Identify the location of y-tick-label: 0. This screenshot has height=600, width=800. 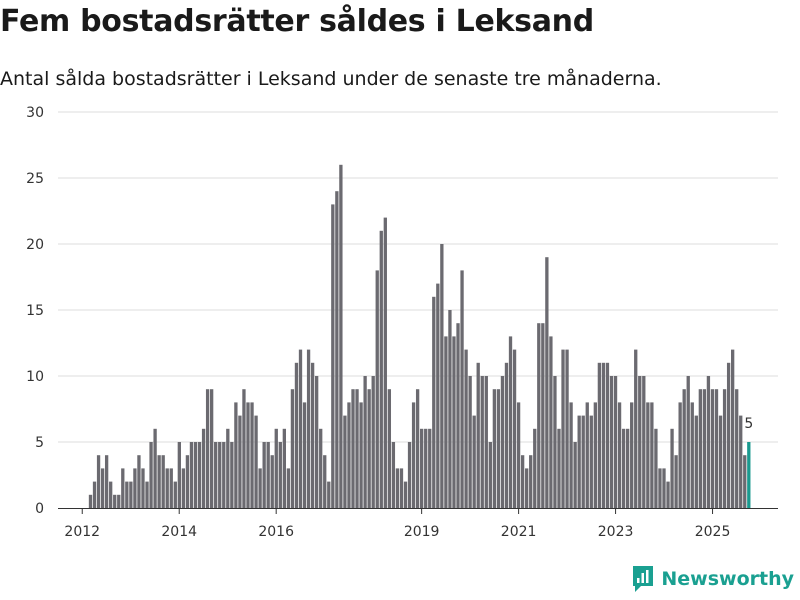
(39, 509).